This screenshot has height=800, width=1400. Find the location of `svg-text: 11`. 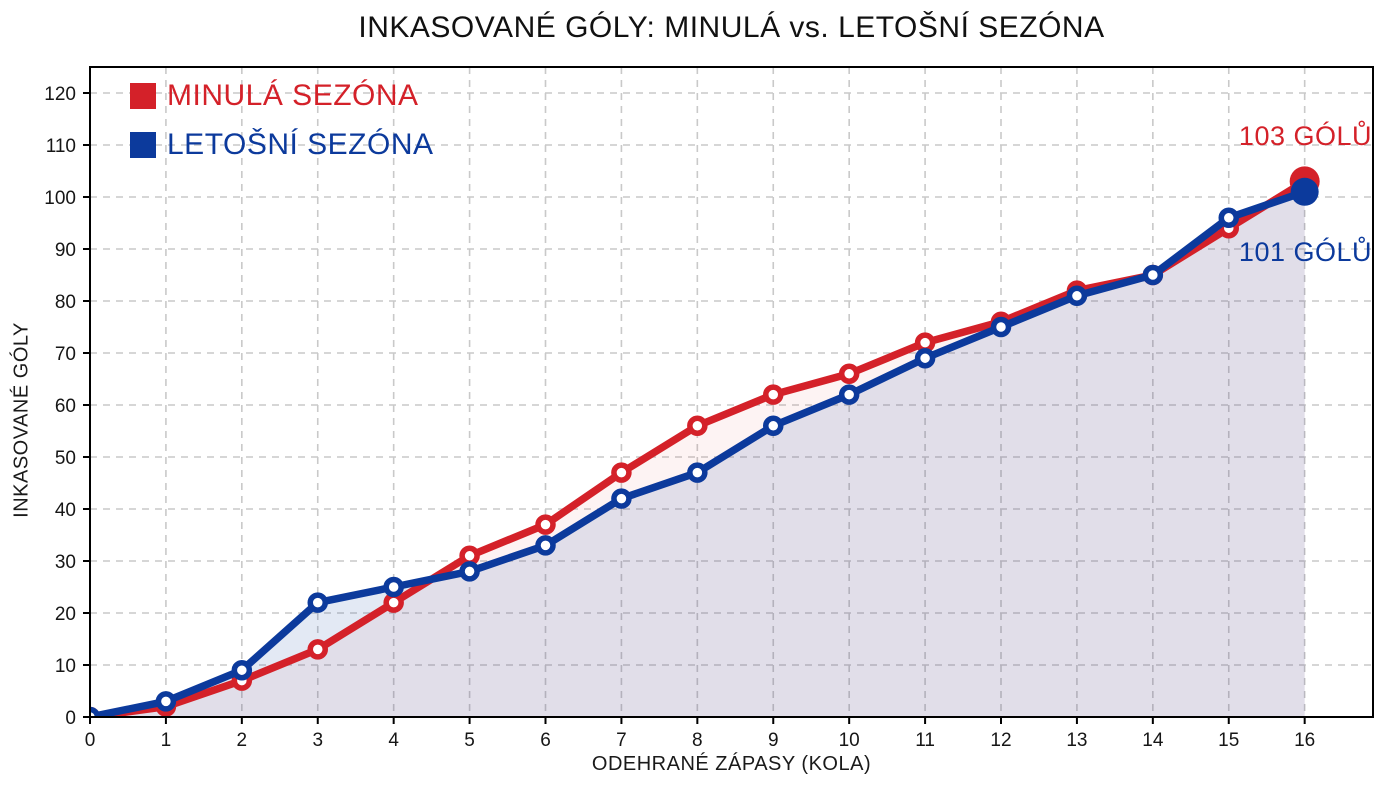

svg-text: 11 is located at coordinates (925, 740).